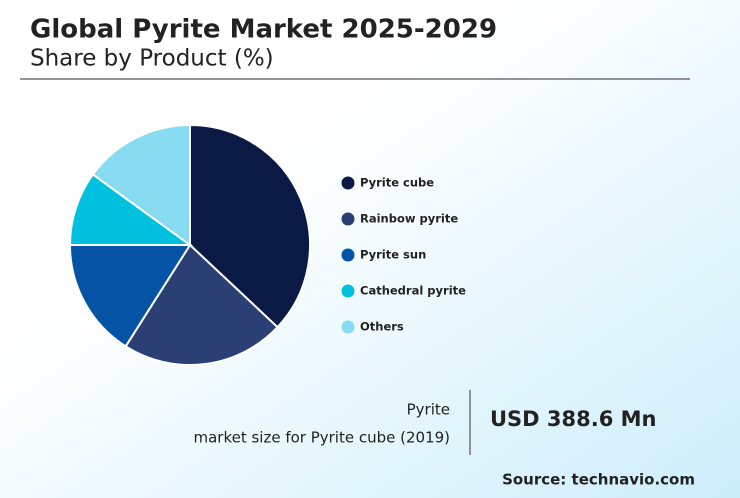 The image size is (740, 498). What do you see at coordinates (152, 59) in the screenshot?
I see `chart-subtitle: Share by Product (%)` at bounding box center [152, 59].